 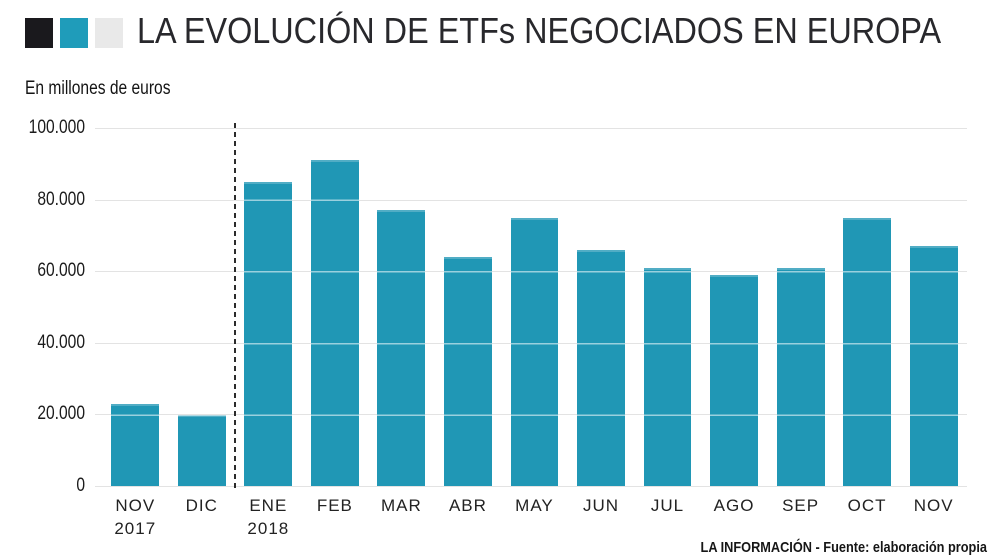 What do you see at coordinates (235, 306) in the screenshot?
I see `year-separator-line` at bounding box center [235, 306].